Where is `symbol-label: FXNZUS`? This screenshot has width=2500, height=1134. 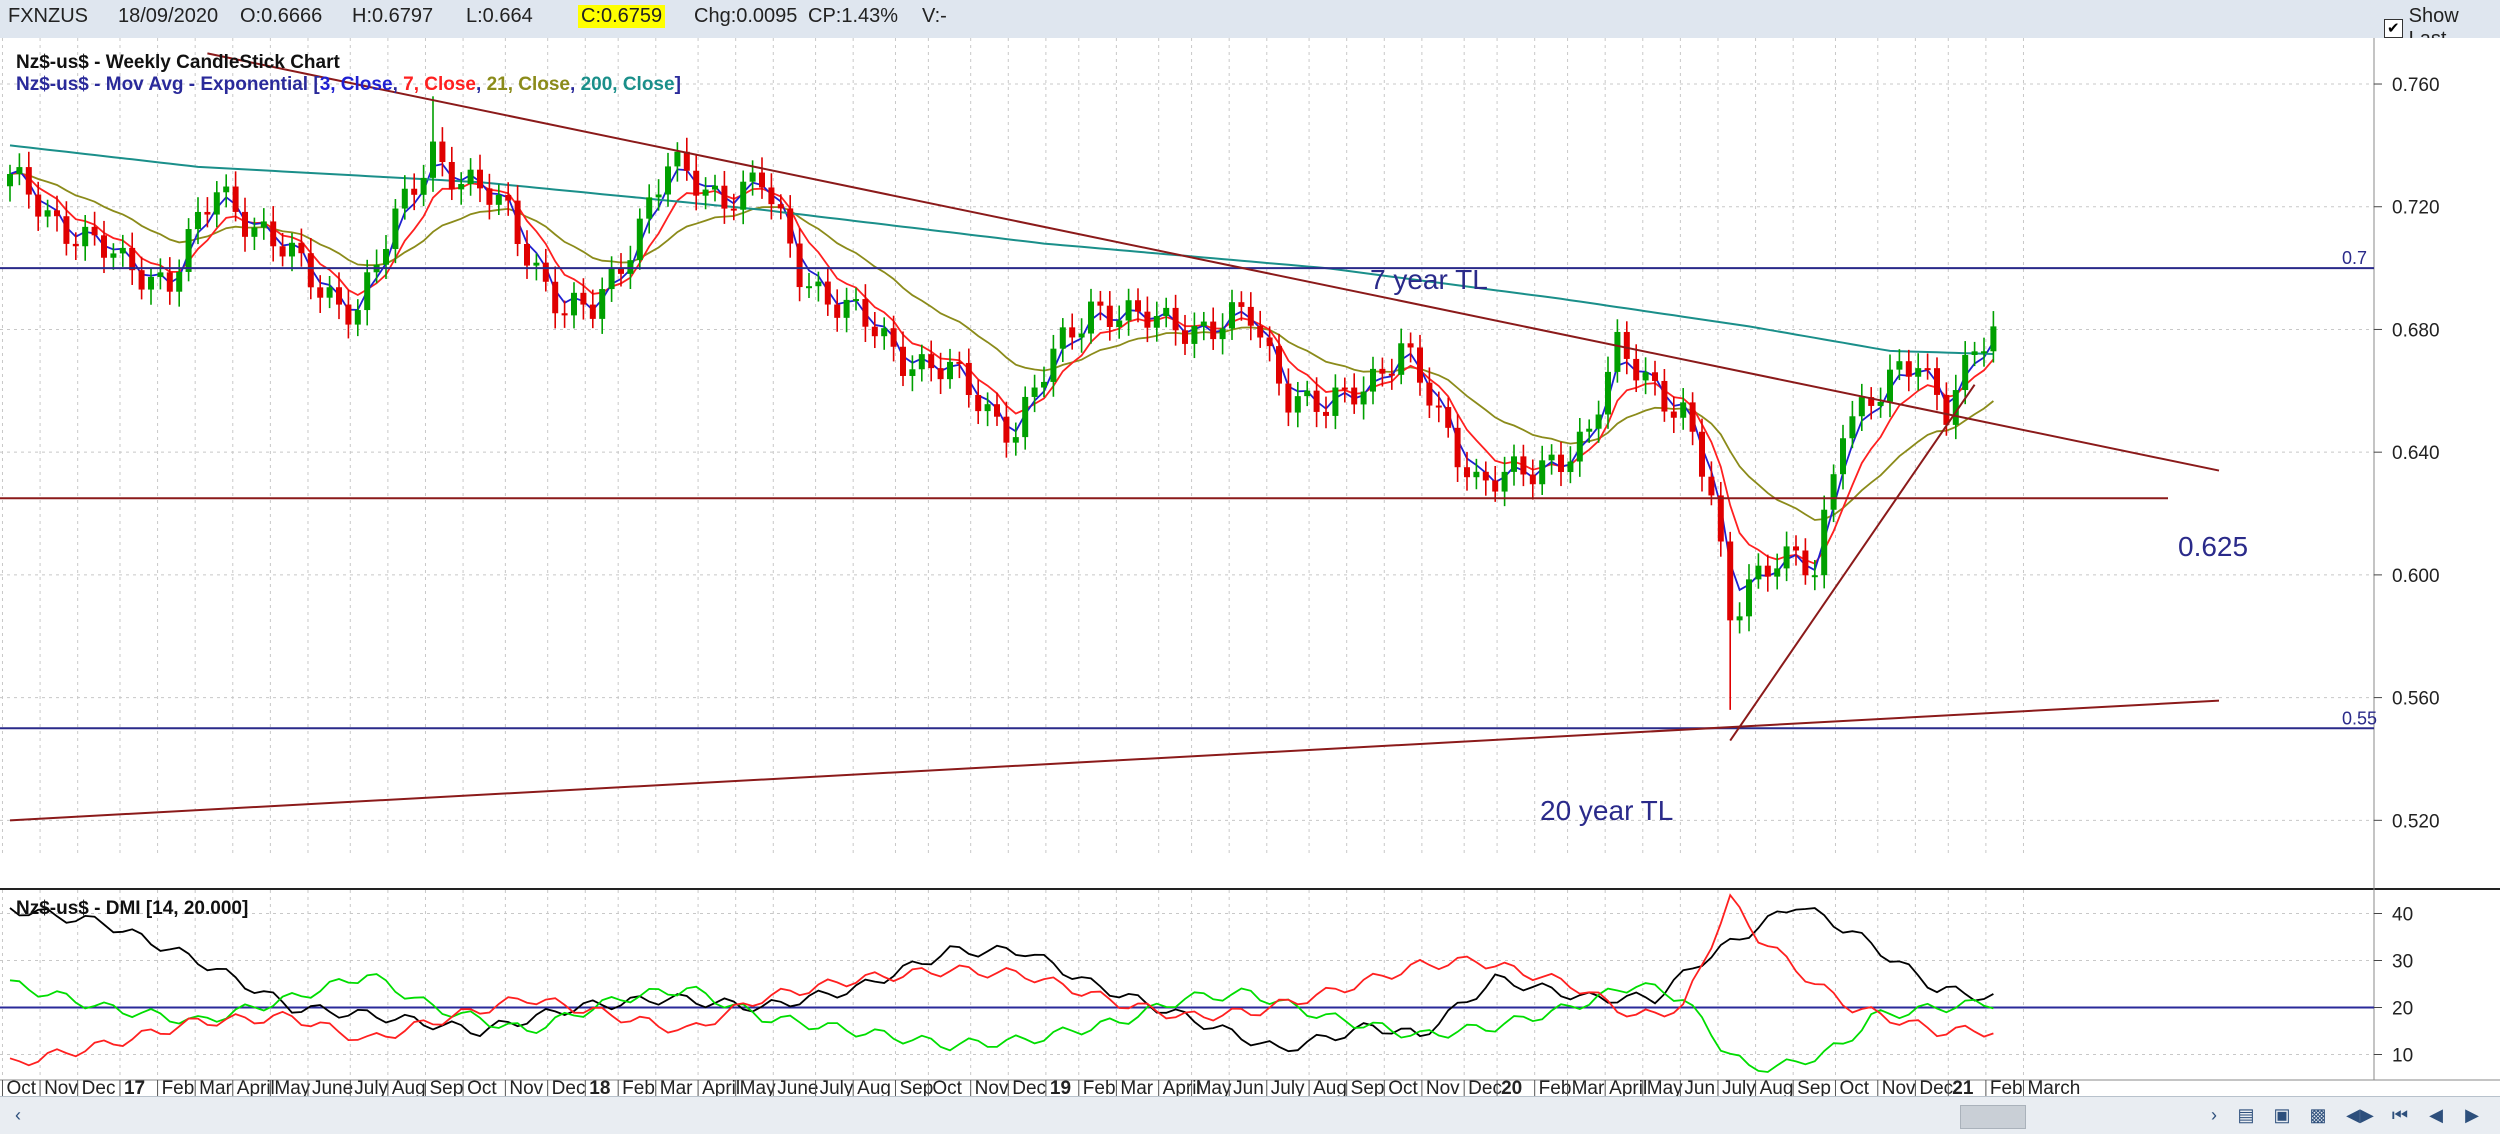 symbol-label: FXNZUS is located at coordinates (48, 16).